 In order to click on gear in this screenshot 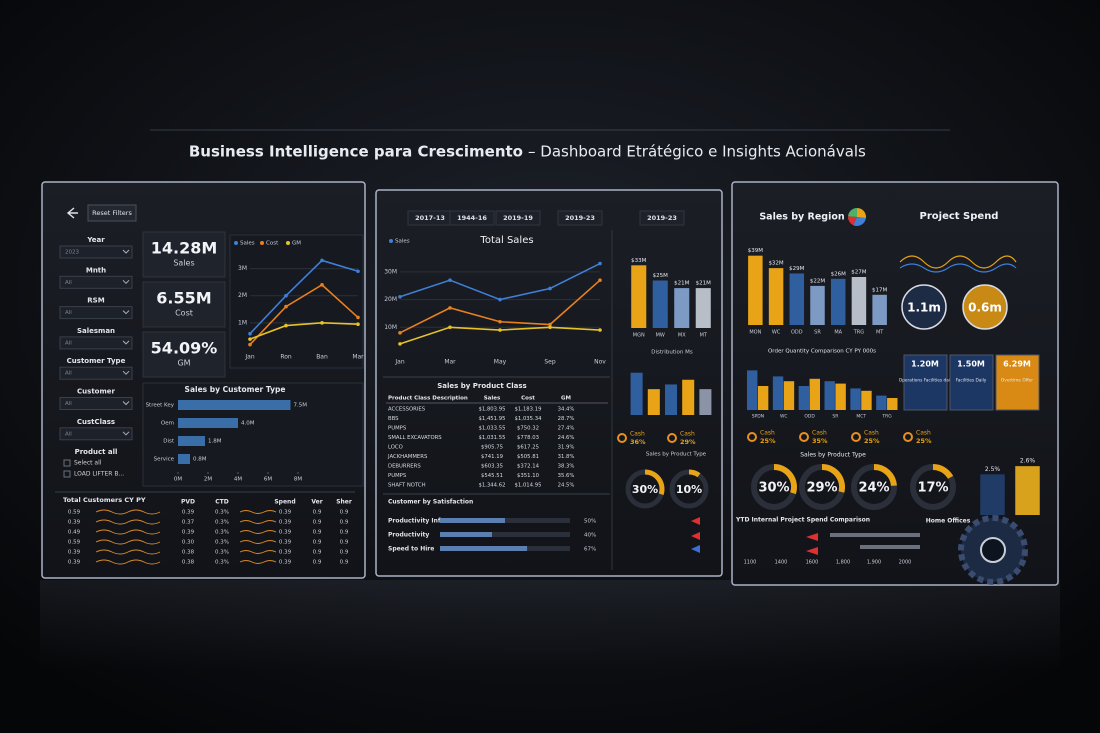, I will do `click(993, 550)`.